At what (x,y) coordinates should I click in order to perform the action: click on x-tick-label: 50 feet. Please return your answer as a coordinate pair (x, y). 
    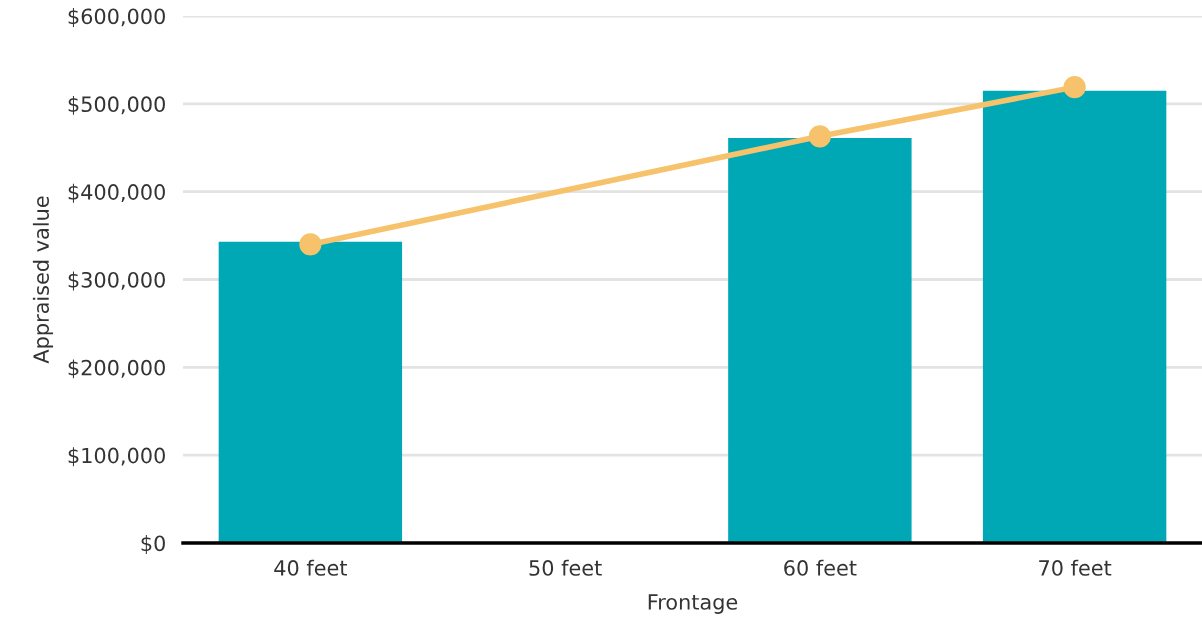
    Looking at the image, I should click on (565, 567).